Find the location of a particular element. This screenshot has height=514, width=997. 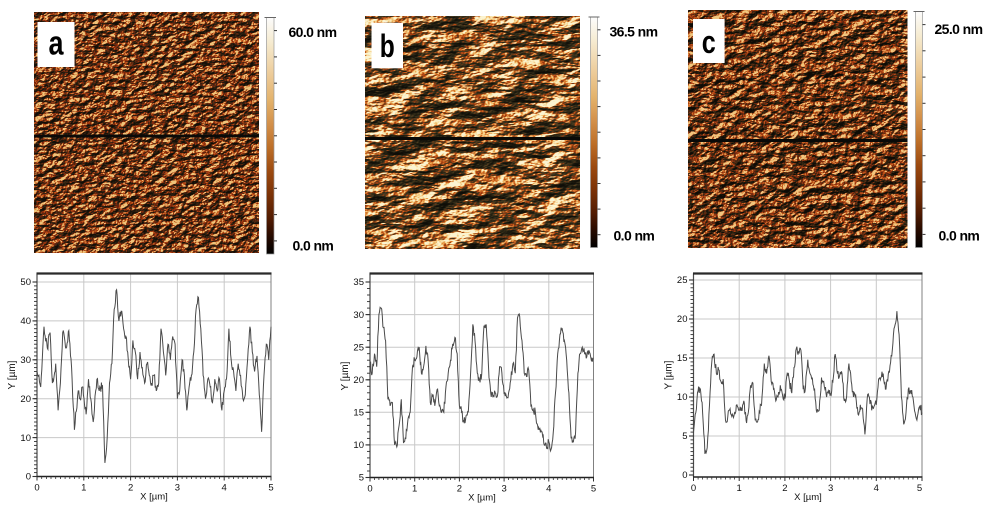

svg-text: 60.0 nm is located at coordinates (313, 32).